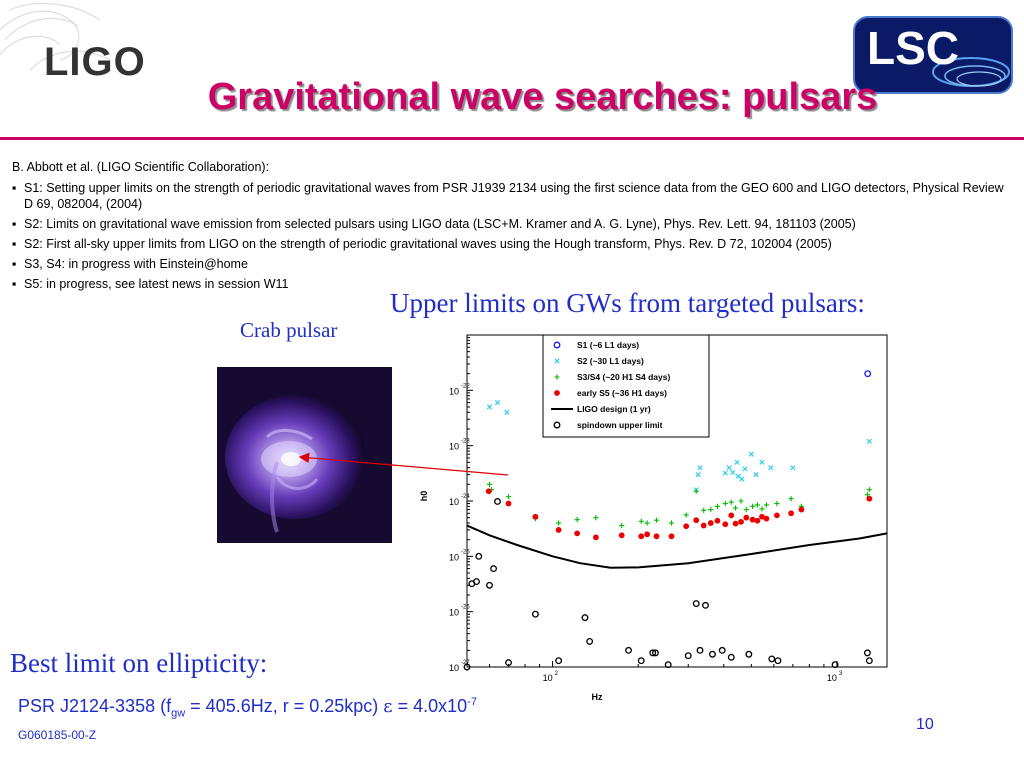 The width and height of the screenshot is (1024, 768). What do you see at coordinates (465, 552) in the screenshot?
I see `y-tick-exponent: -25` at bounding box center [465, 552].